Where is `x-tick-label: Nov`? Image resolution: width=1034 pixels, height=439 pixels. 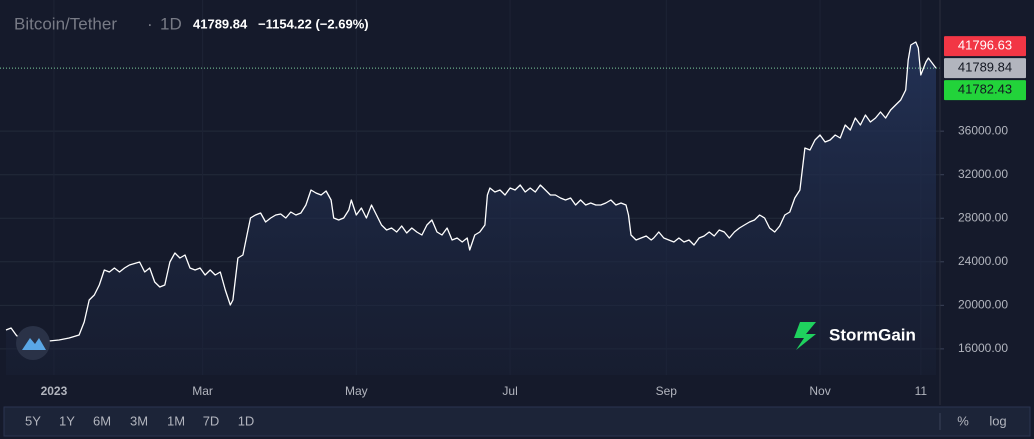 x-tick-label: Nov is located at coordinates (819, 391).